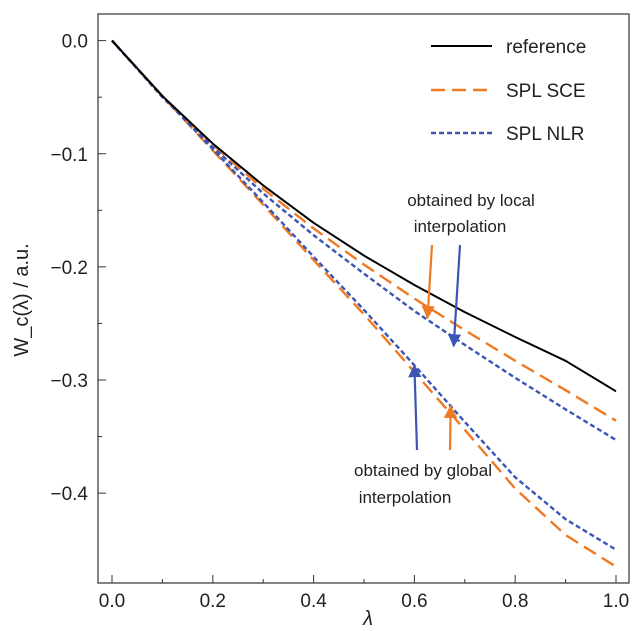  I want to click on legend-label-reference: reference, so click(546, 47).